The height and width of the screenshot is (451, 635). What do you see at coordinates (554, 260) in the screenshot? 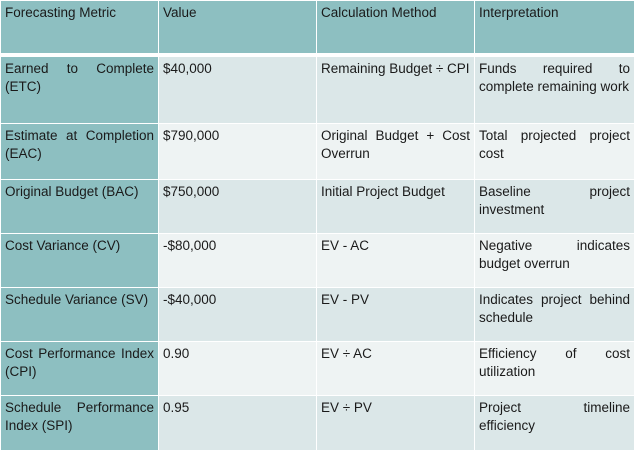
I see `cell-interpretation: Negative indicates budget overrun` at bounding box center [554, 260].